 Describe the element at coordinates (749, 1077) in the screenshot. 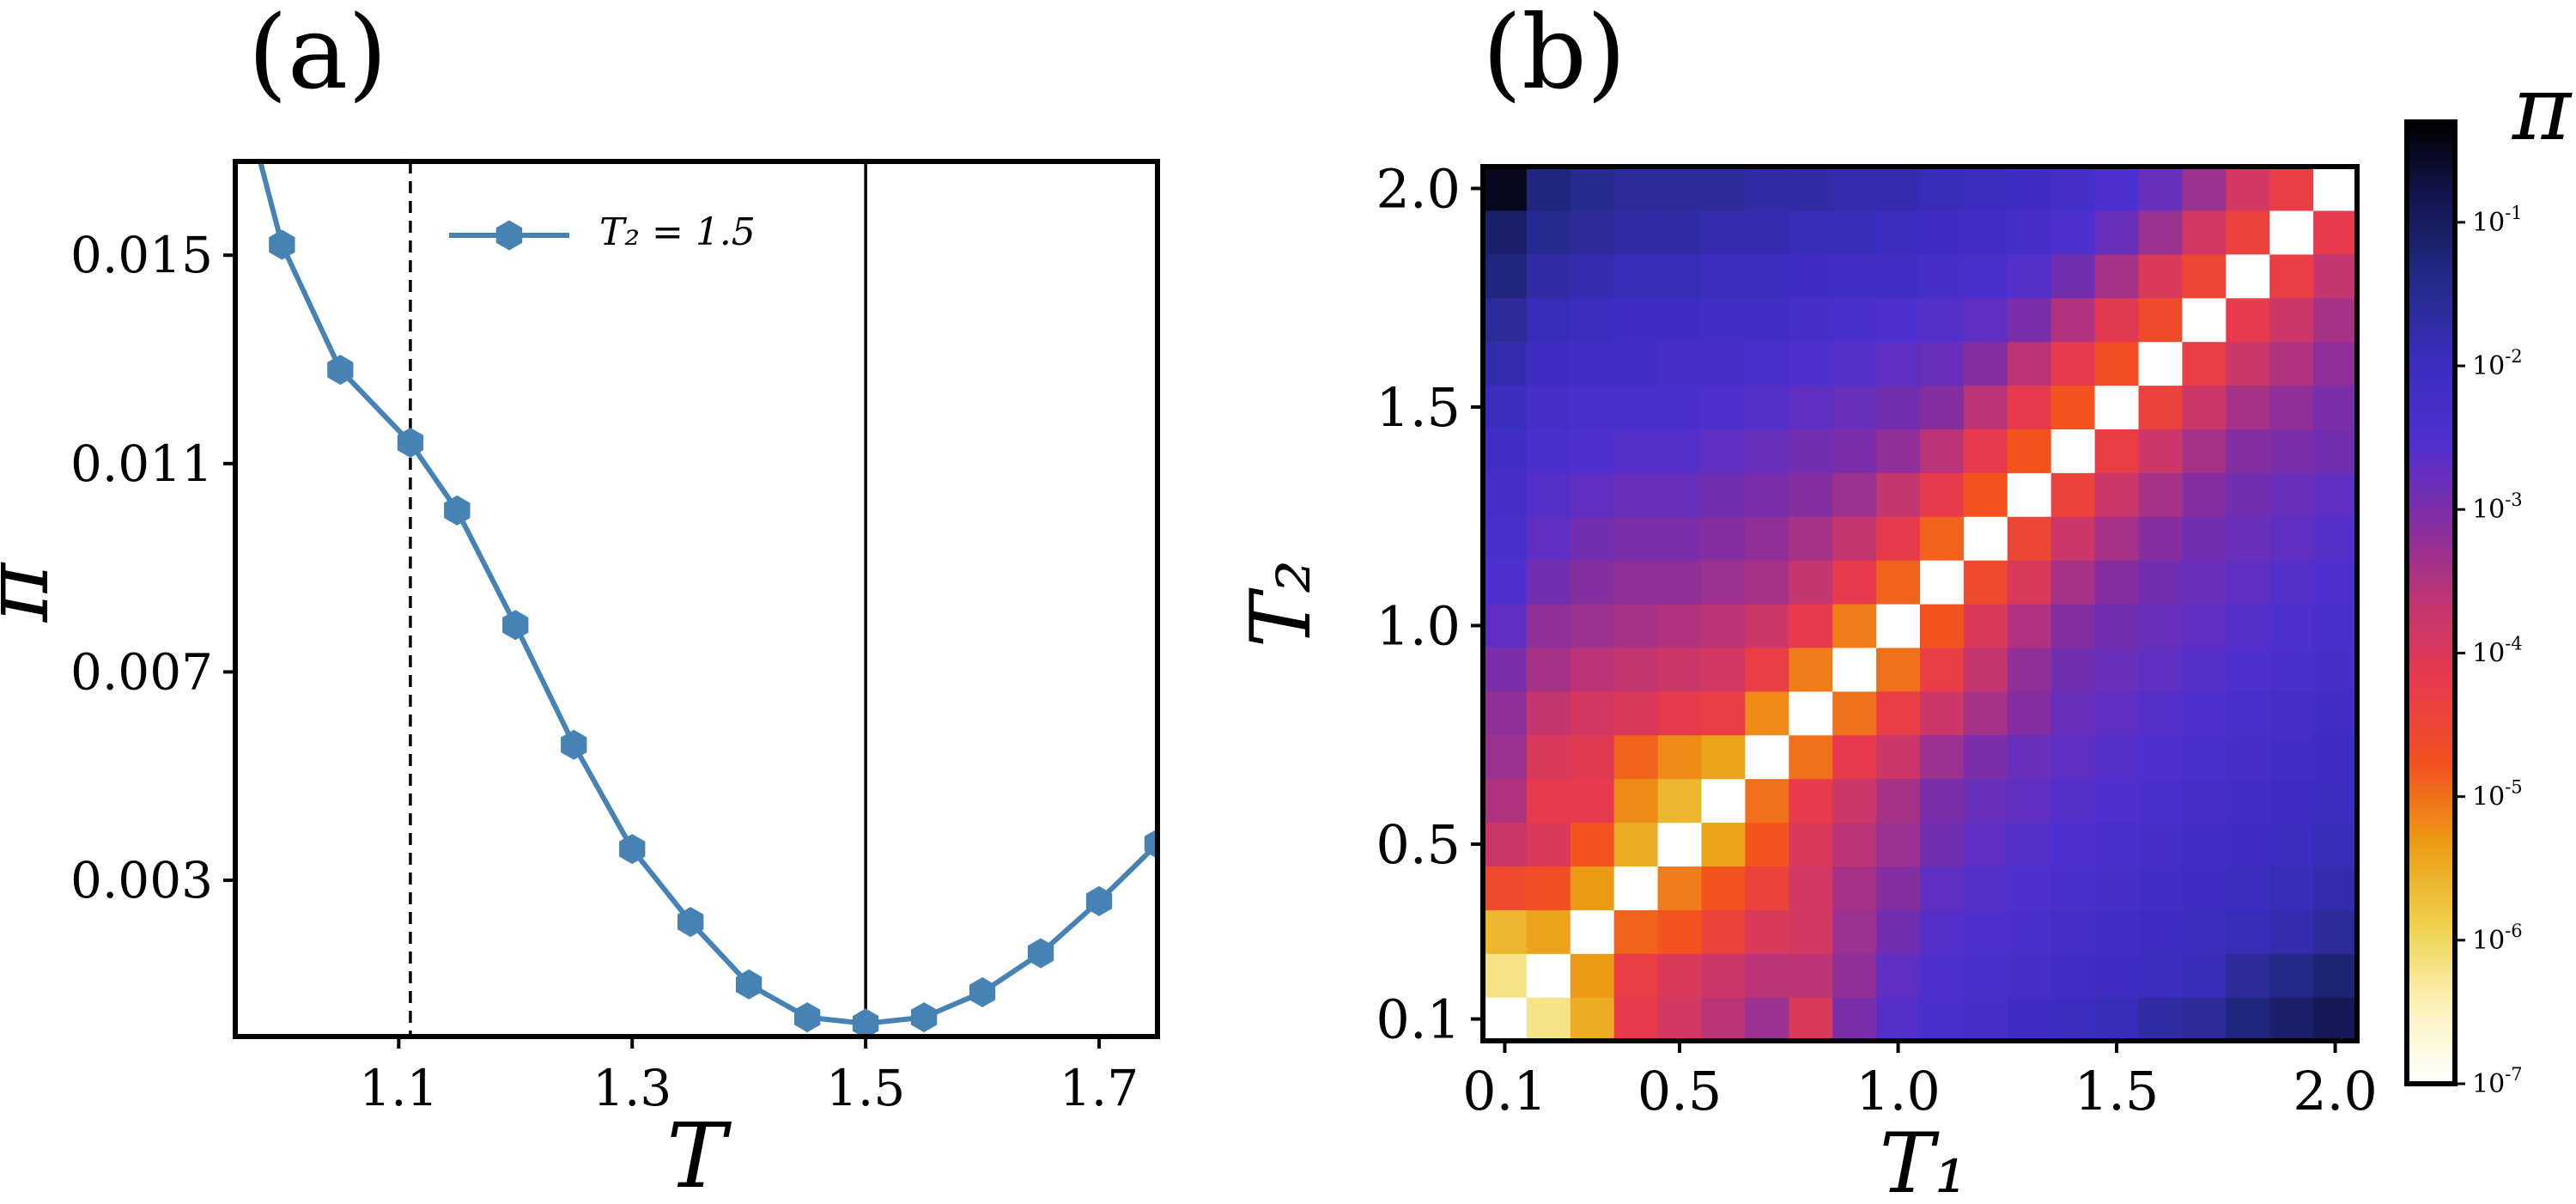

I see `x-axis-ticks: 1.1 1.3 1.5 1.7` at that location.